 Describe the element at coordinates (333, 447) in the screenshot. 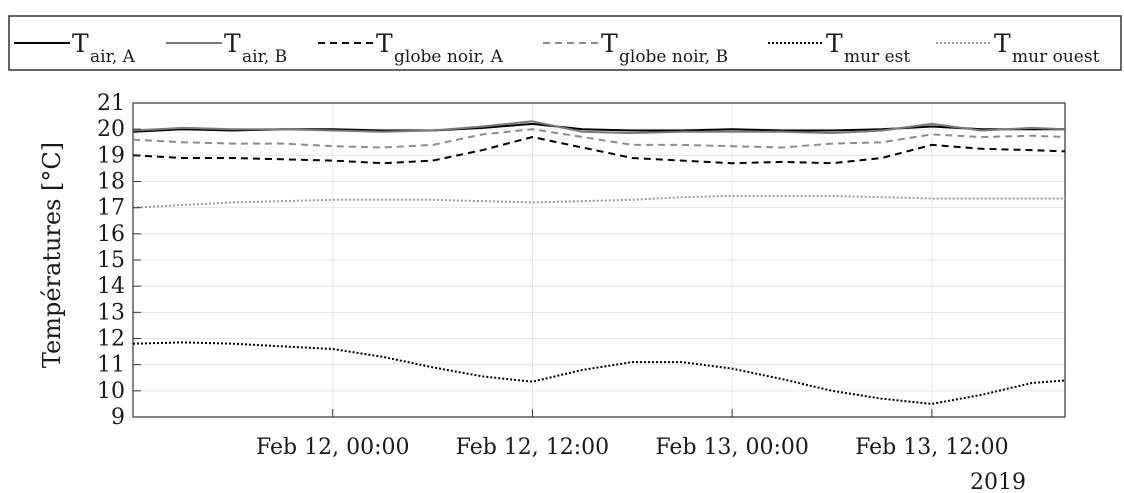

I see `x-tick-label: Feb 12, 00:00` at that location.